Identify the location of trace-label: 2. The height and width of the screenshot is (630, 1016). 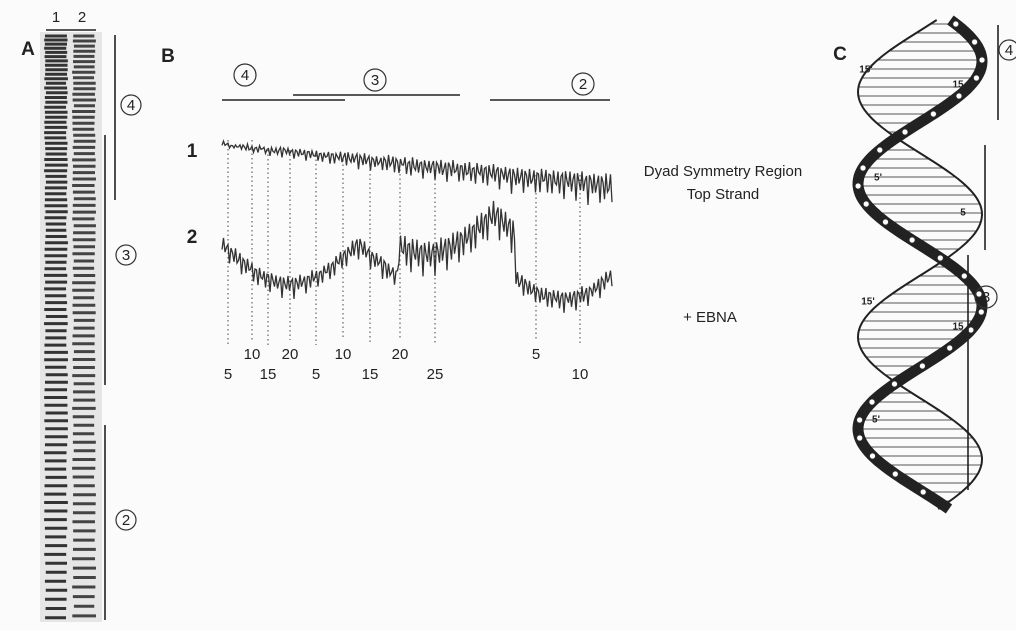
(192, 237).